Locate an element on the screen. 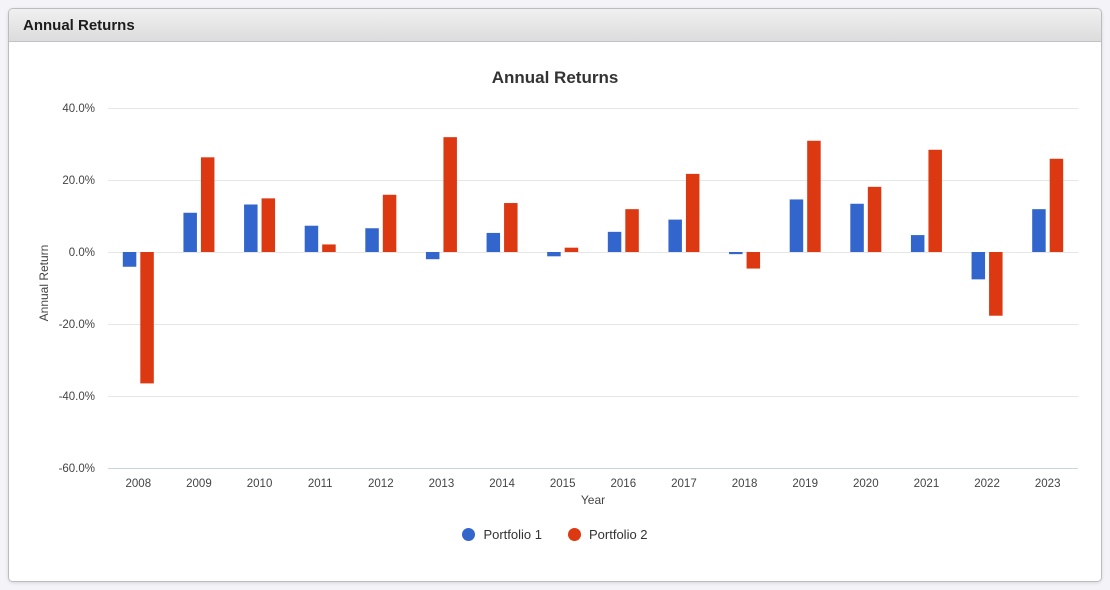  bar-portfolio-1-2022 is located at coordinates (978, 266).